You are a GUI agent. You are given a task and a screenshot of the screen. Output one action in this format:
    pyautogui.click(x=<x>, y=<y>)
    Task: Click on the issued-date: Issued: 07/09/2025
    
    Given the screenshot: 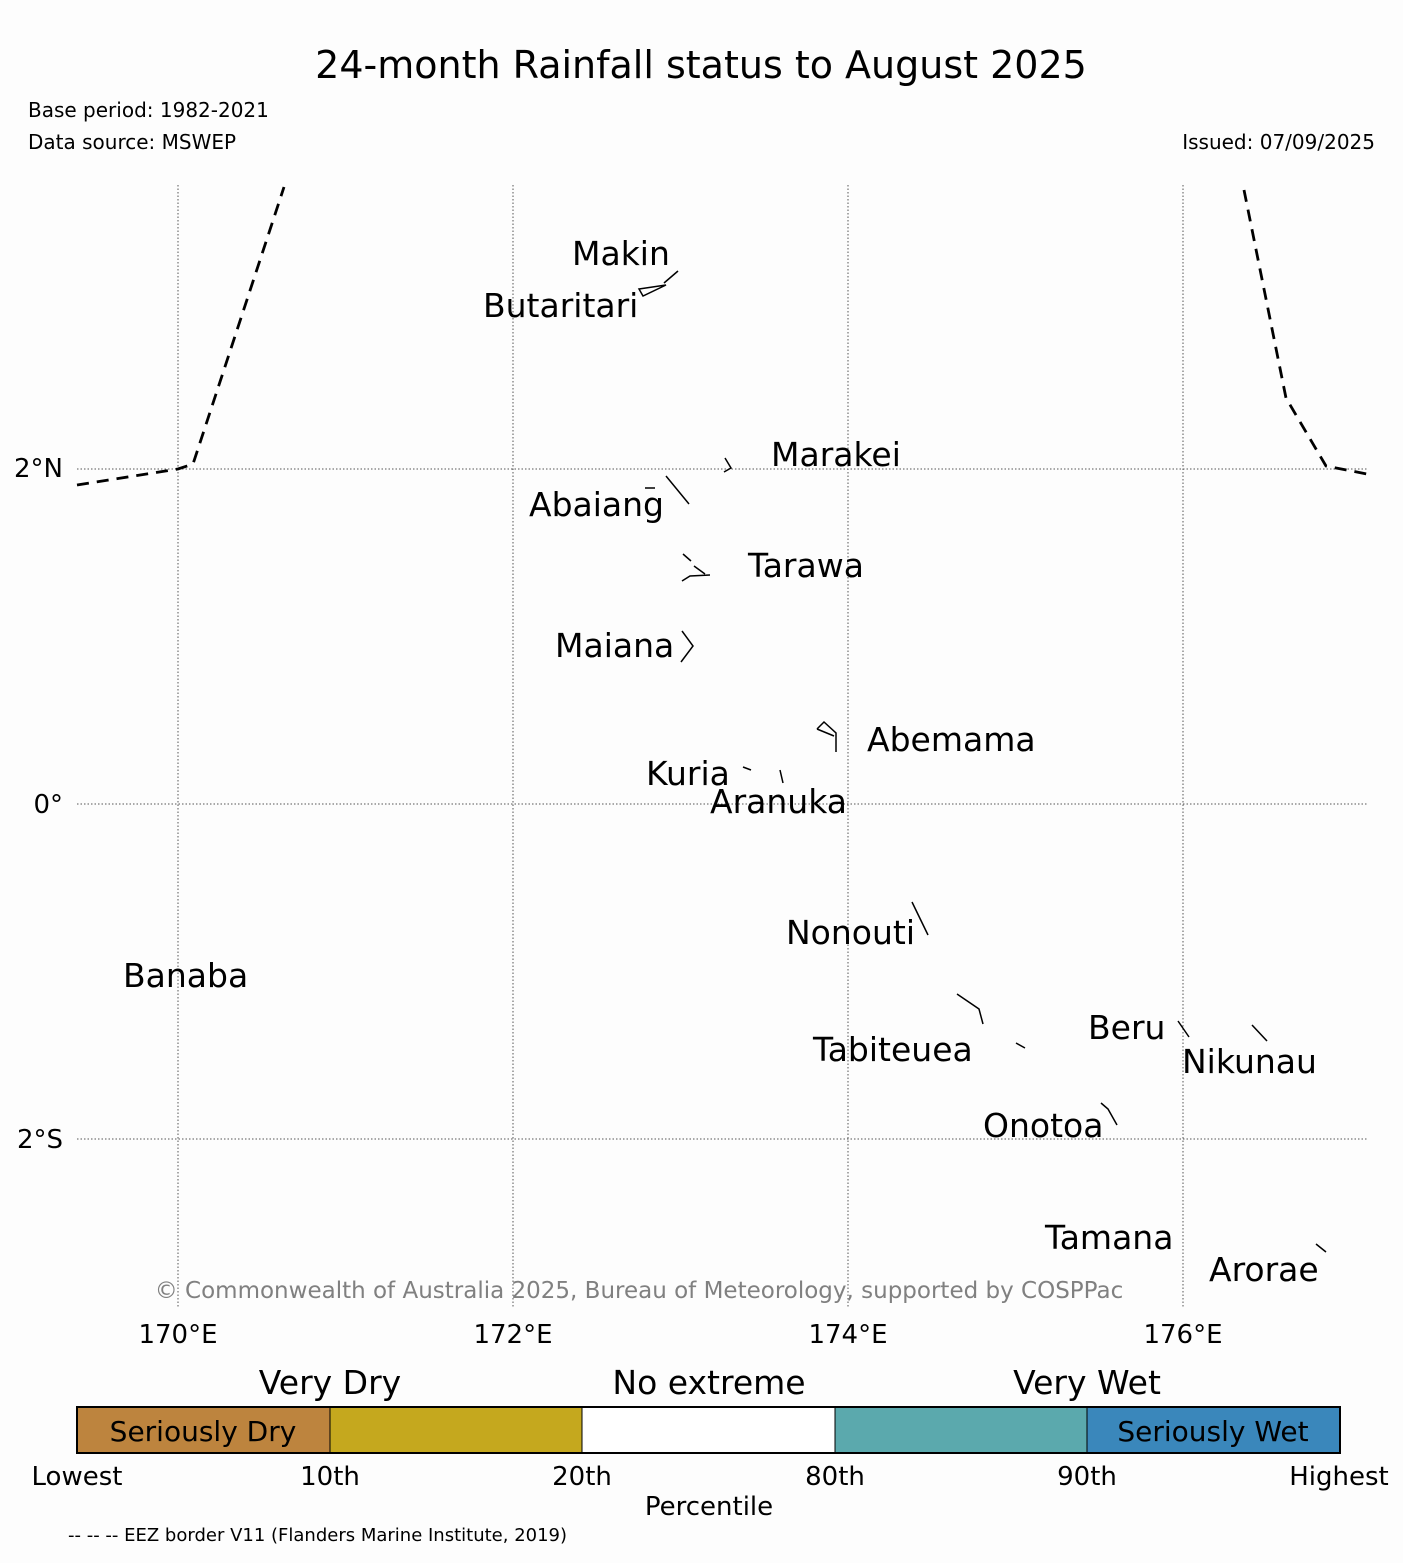 What is the action you would take?
    pyautogui.click(x=1278, y=142)
    